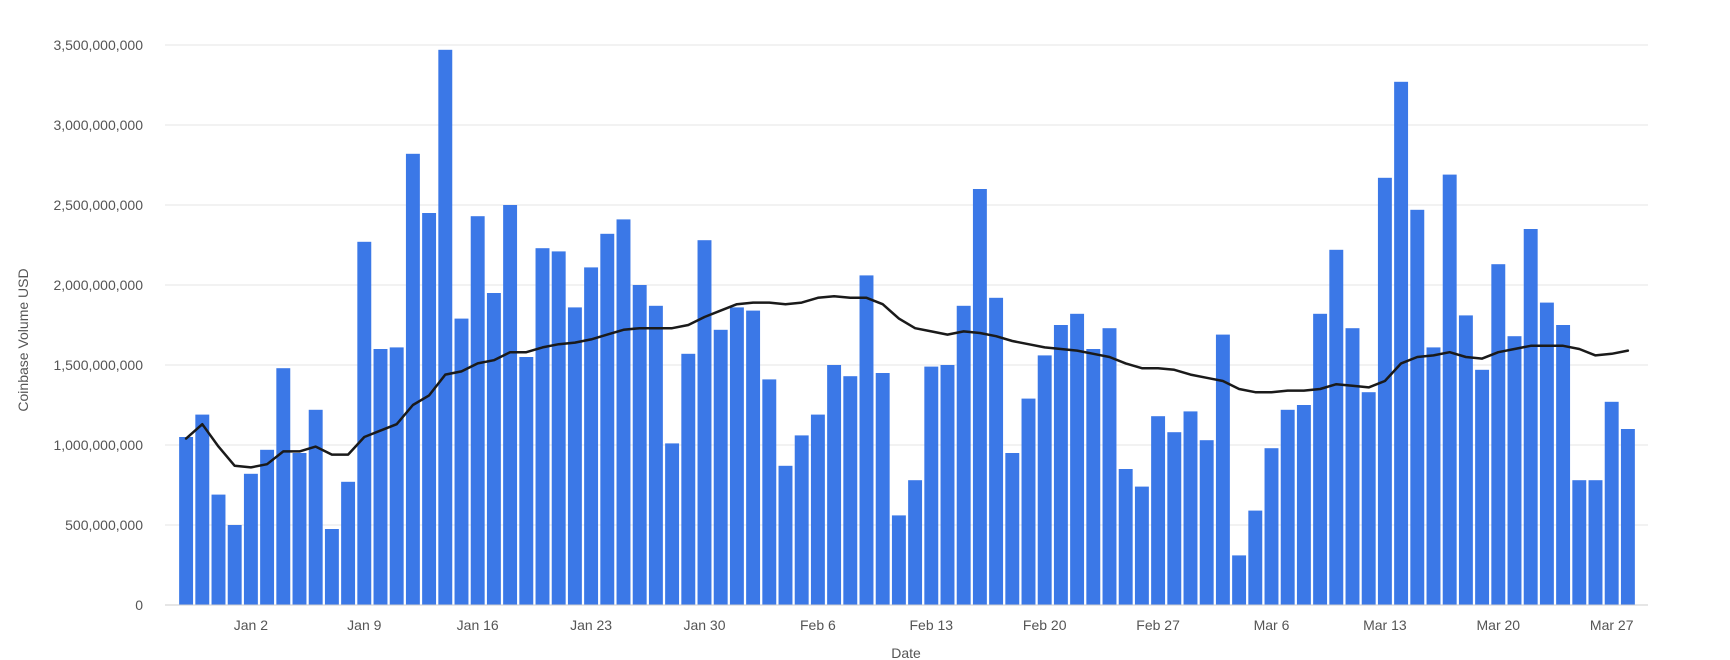  I want to click on x-tick-label: Jan 30, so click(704, 625).